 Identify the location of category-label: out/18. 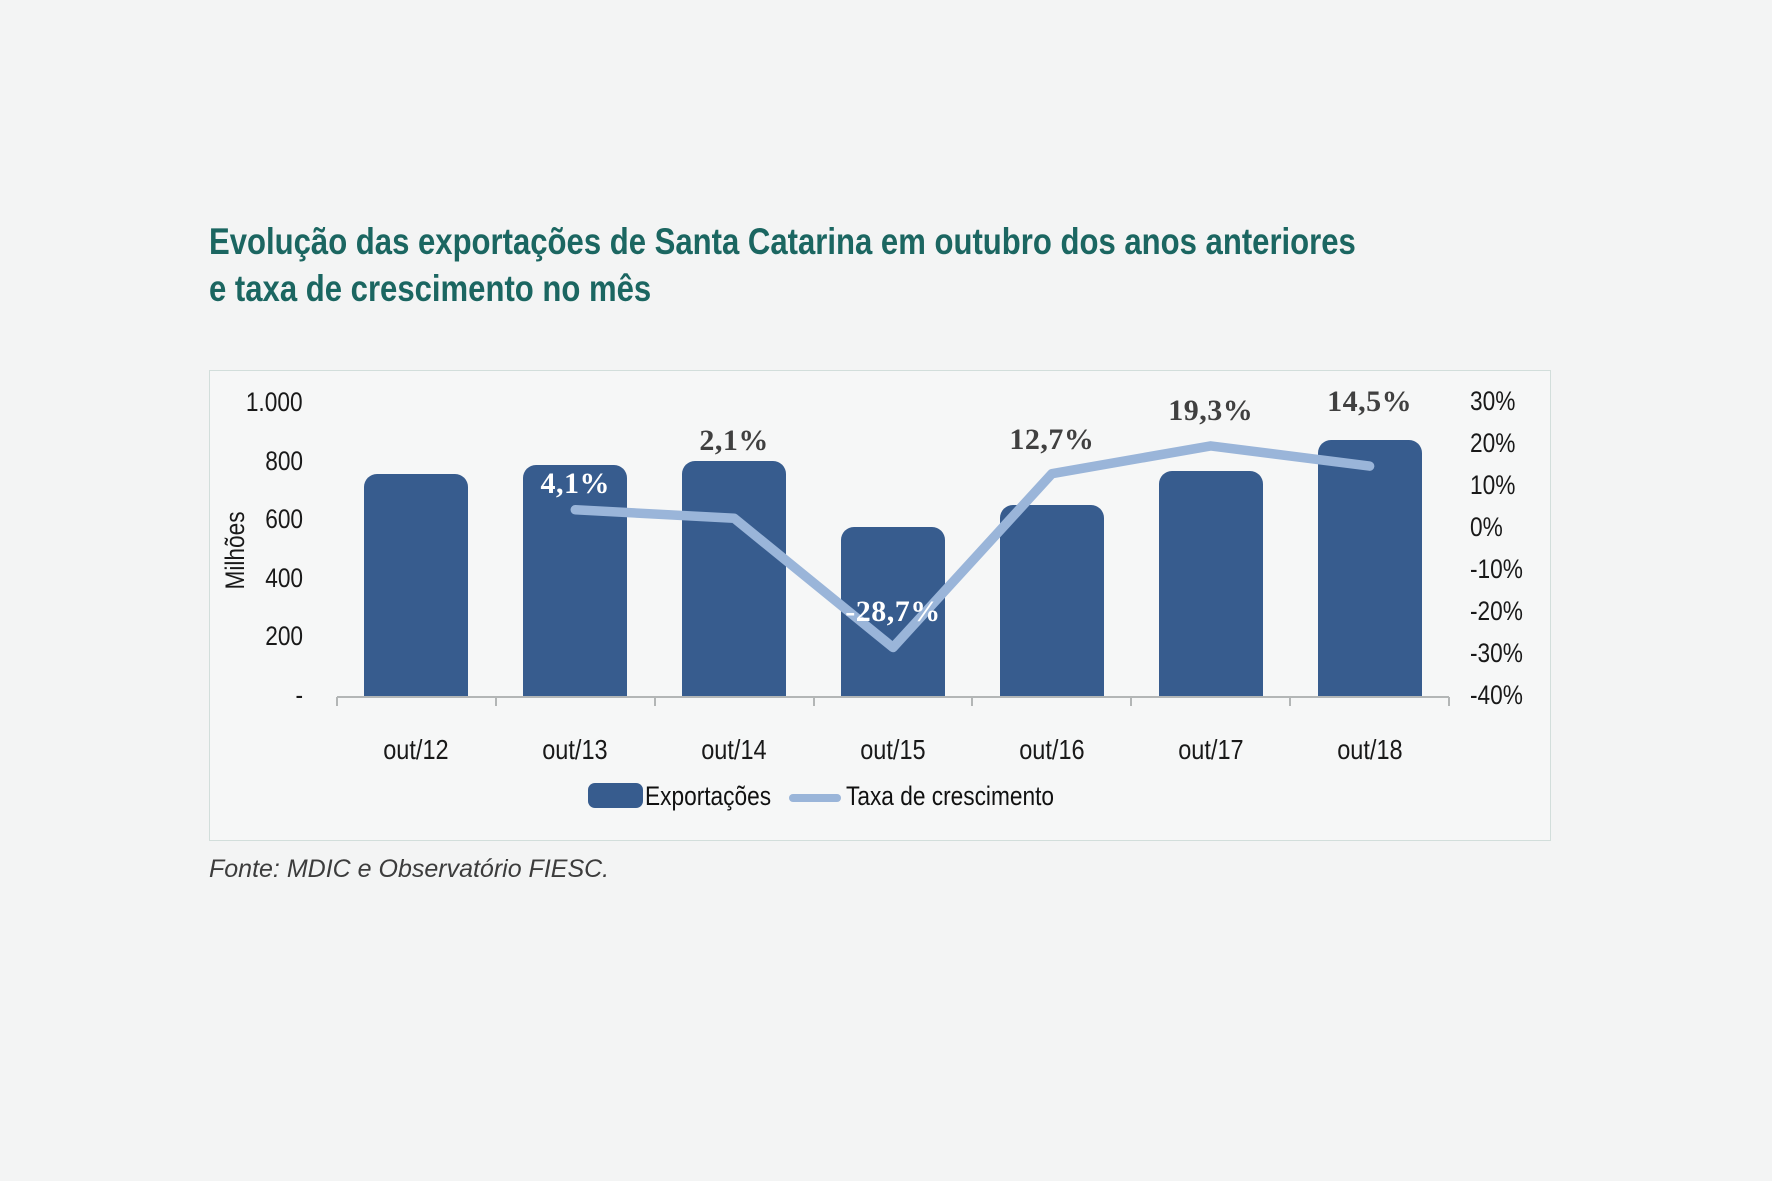
(1369, 749).